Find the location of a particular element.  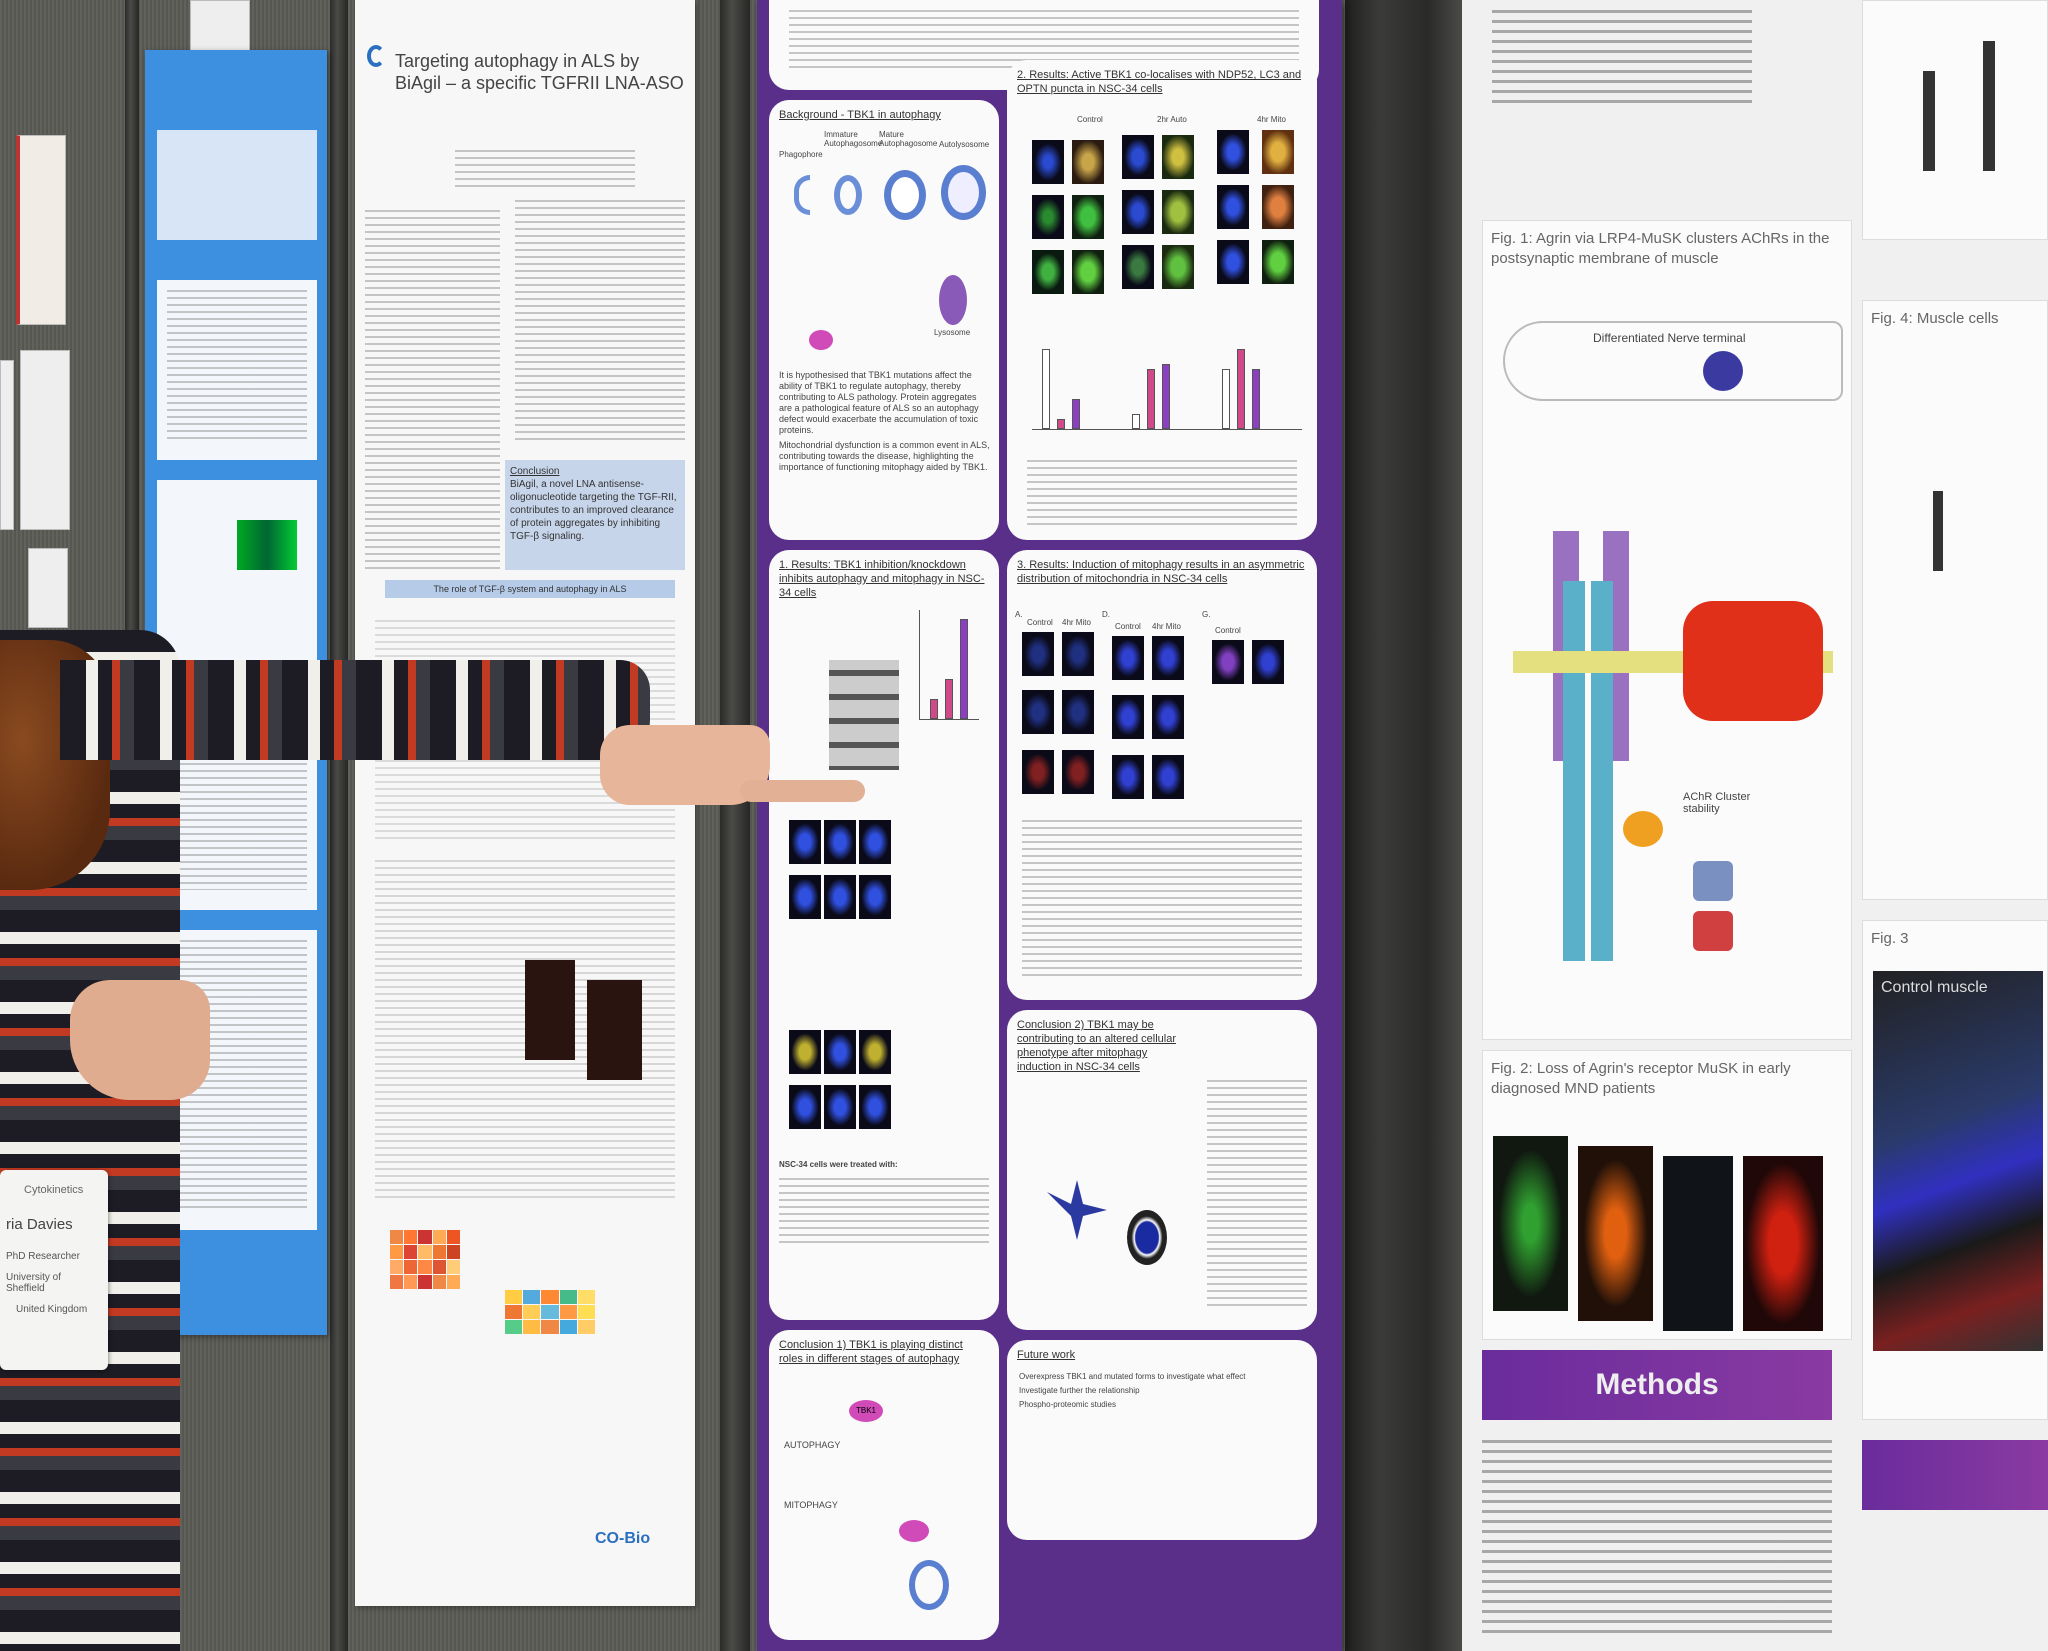

image-label: Control muscle is located at coordinates (1934, 987).